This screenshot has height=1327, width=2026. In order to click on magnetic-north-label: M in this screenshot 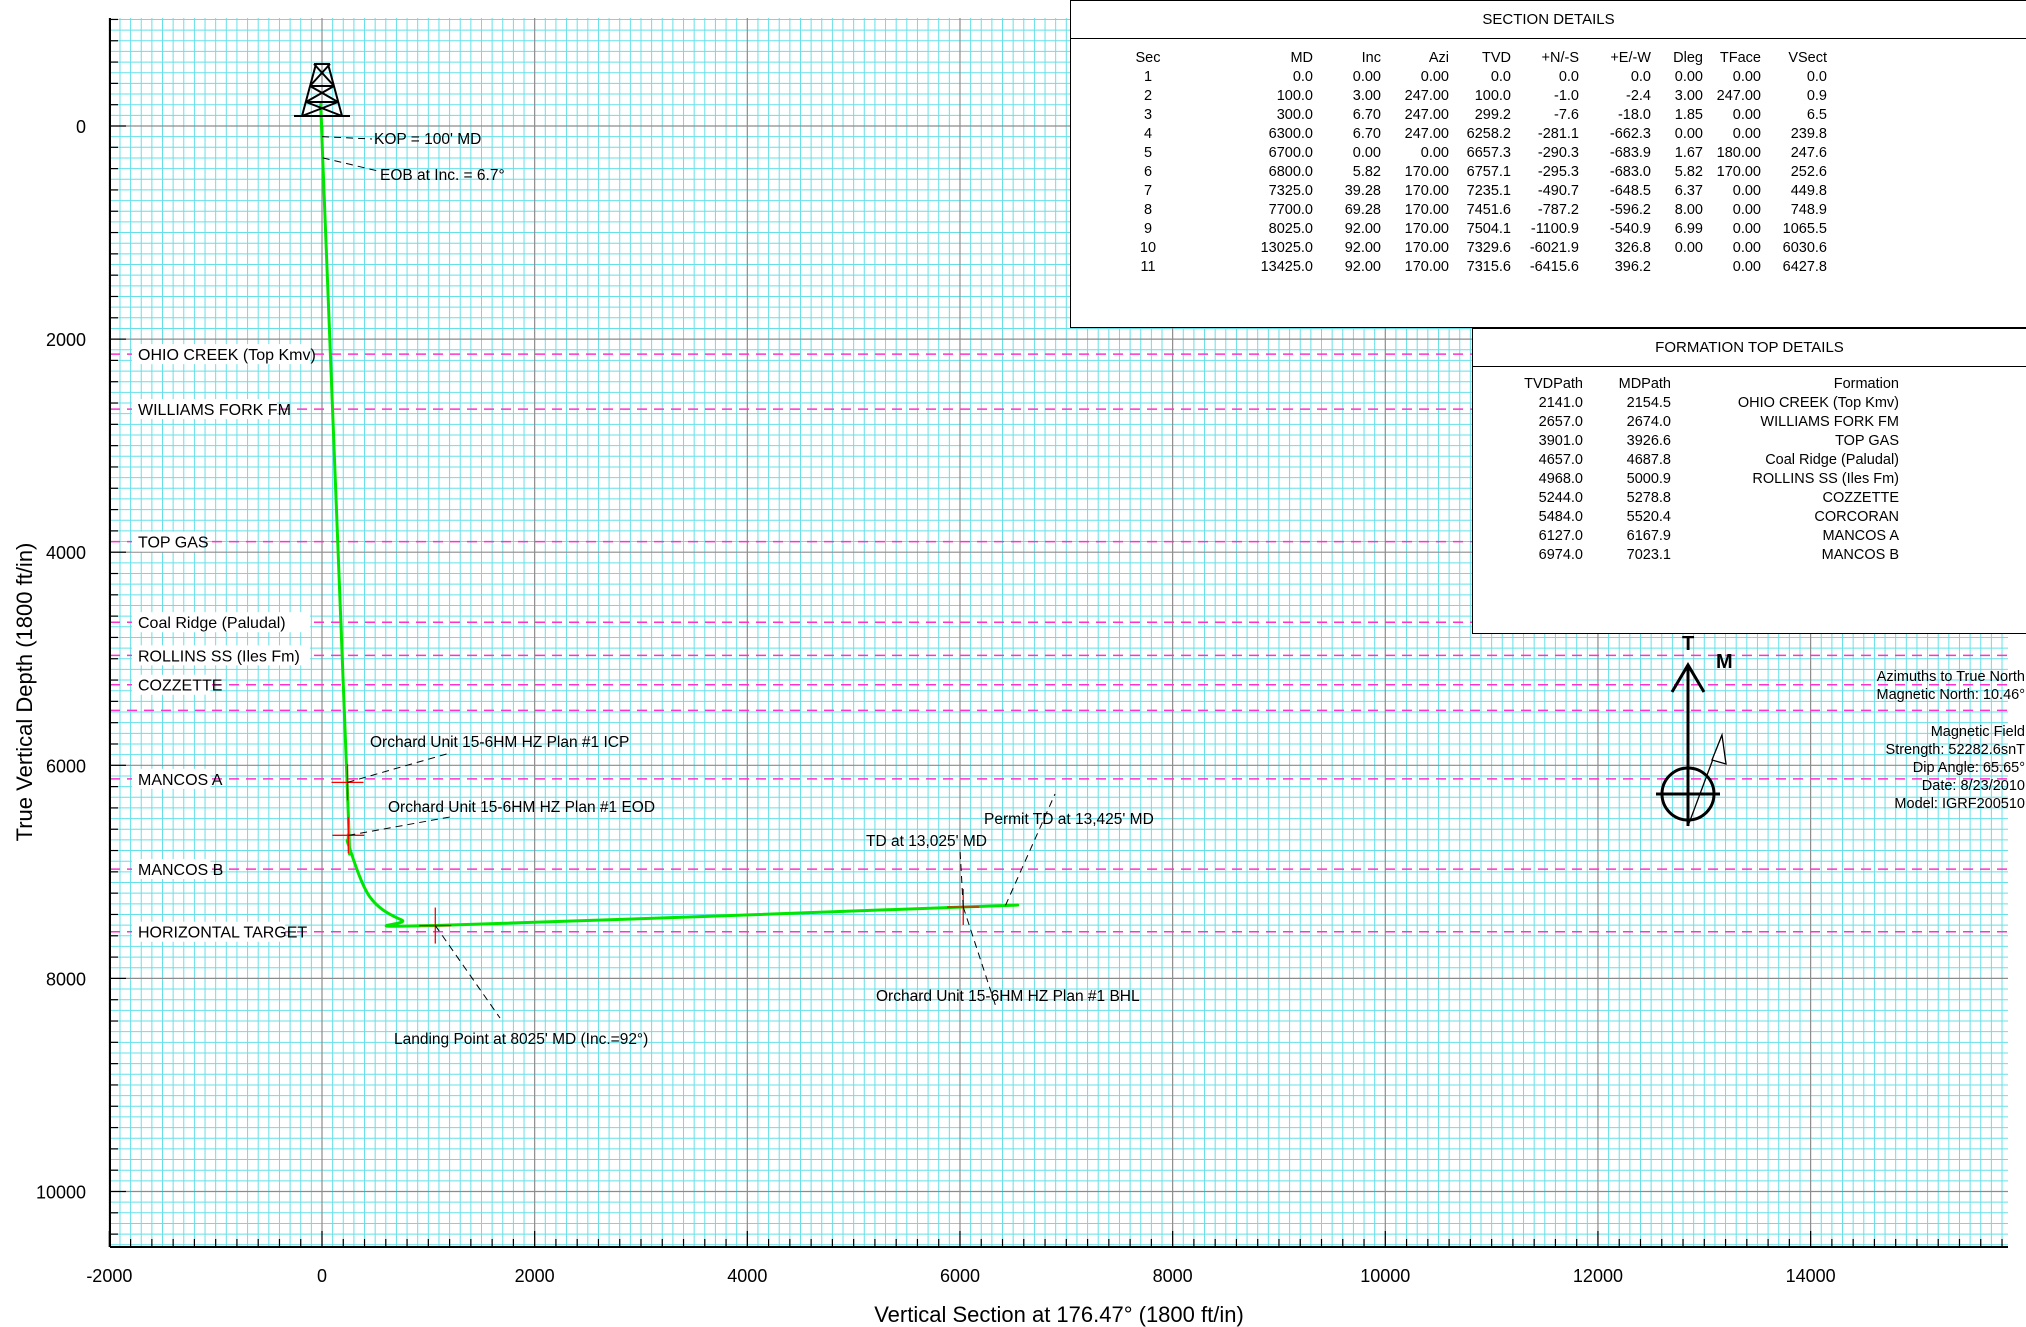, I will do `click(1724, 662)`.